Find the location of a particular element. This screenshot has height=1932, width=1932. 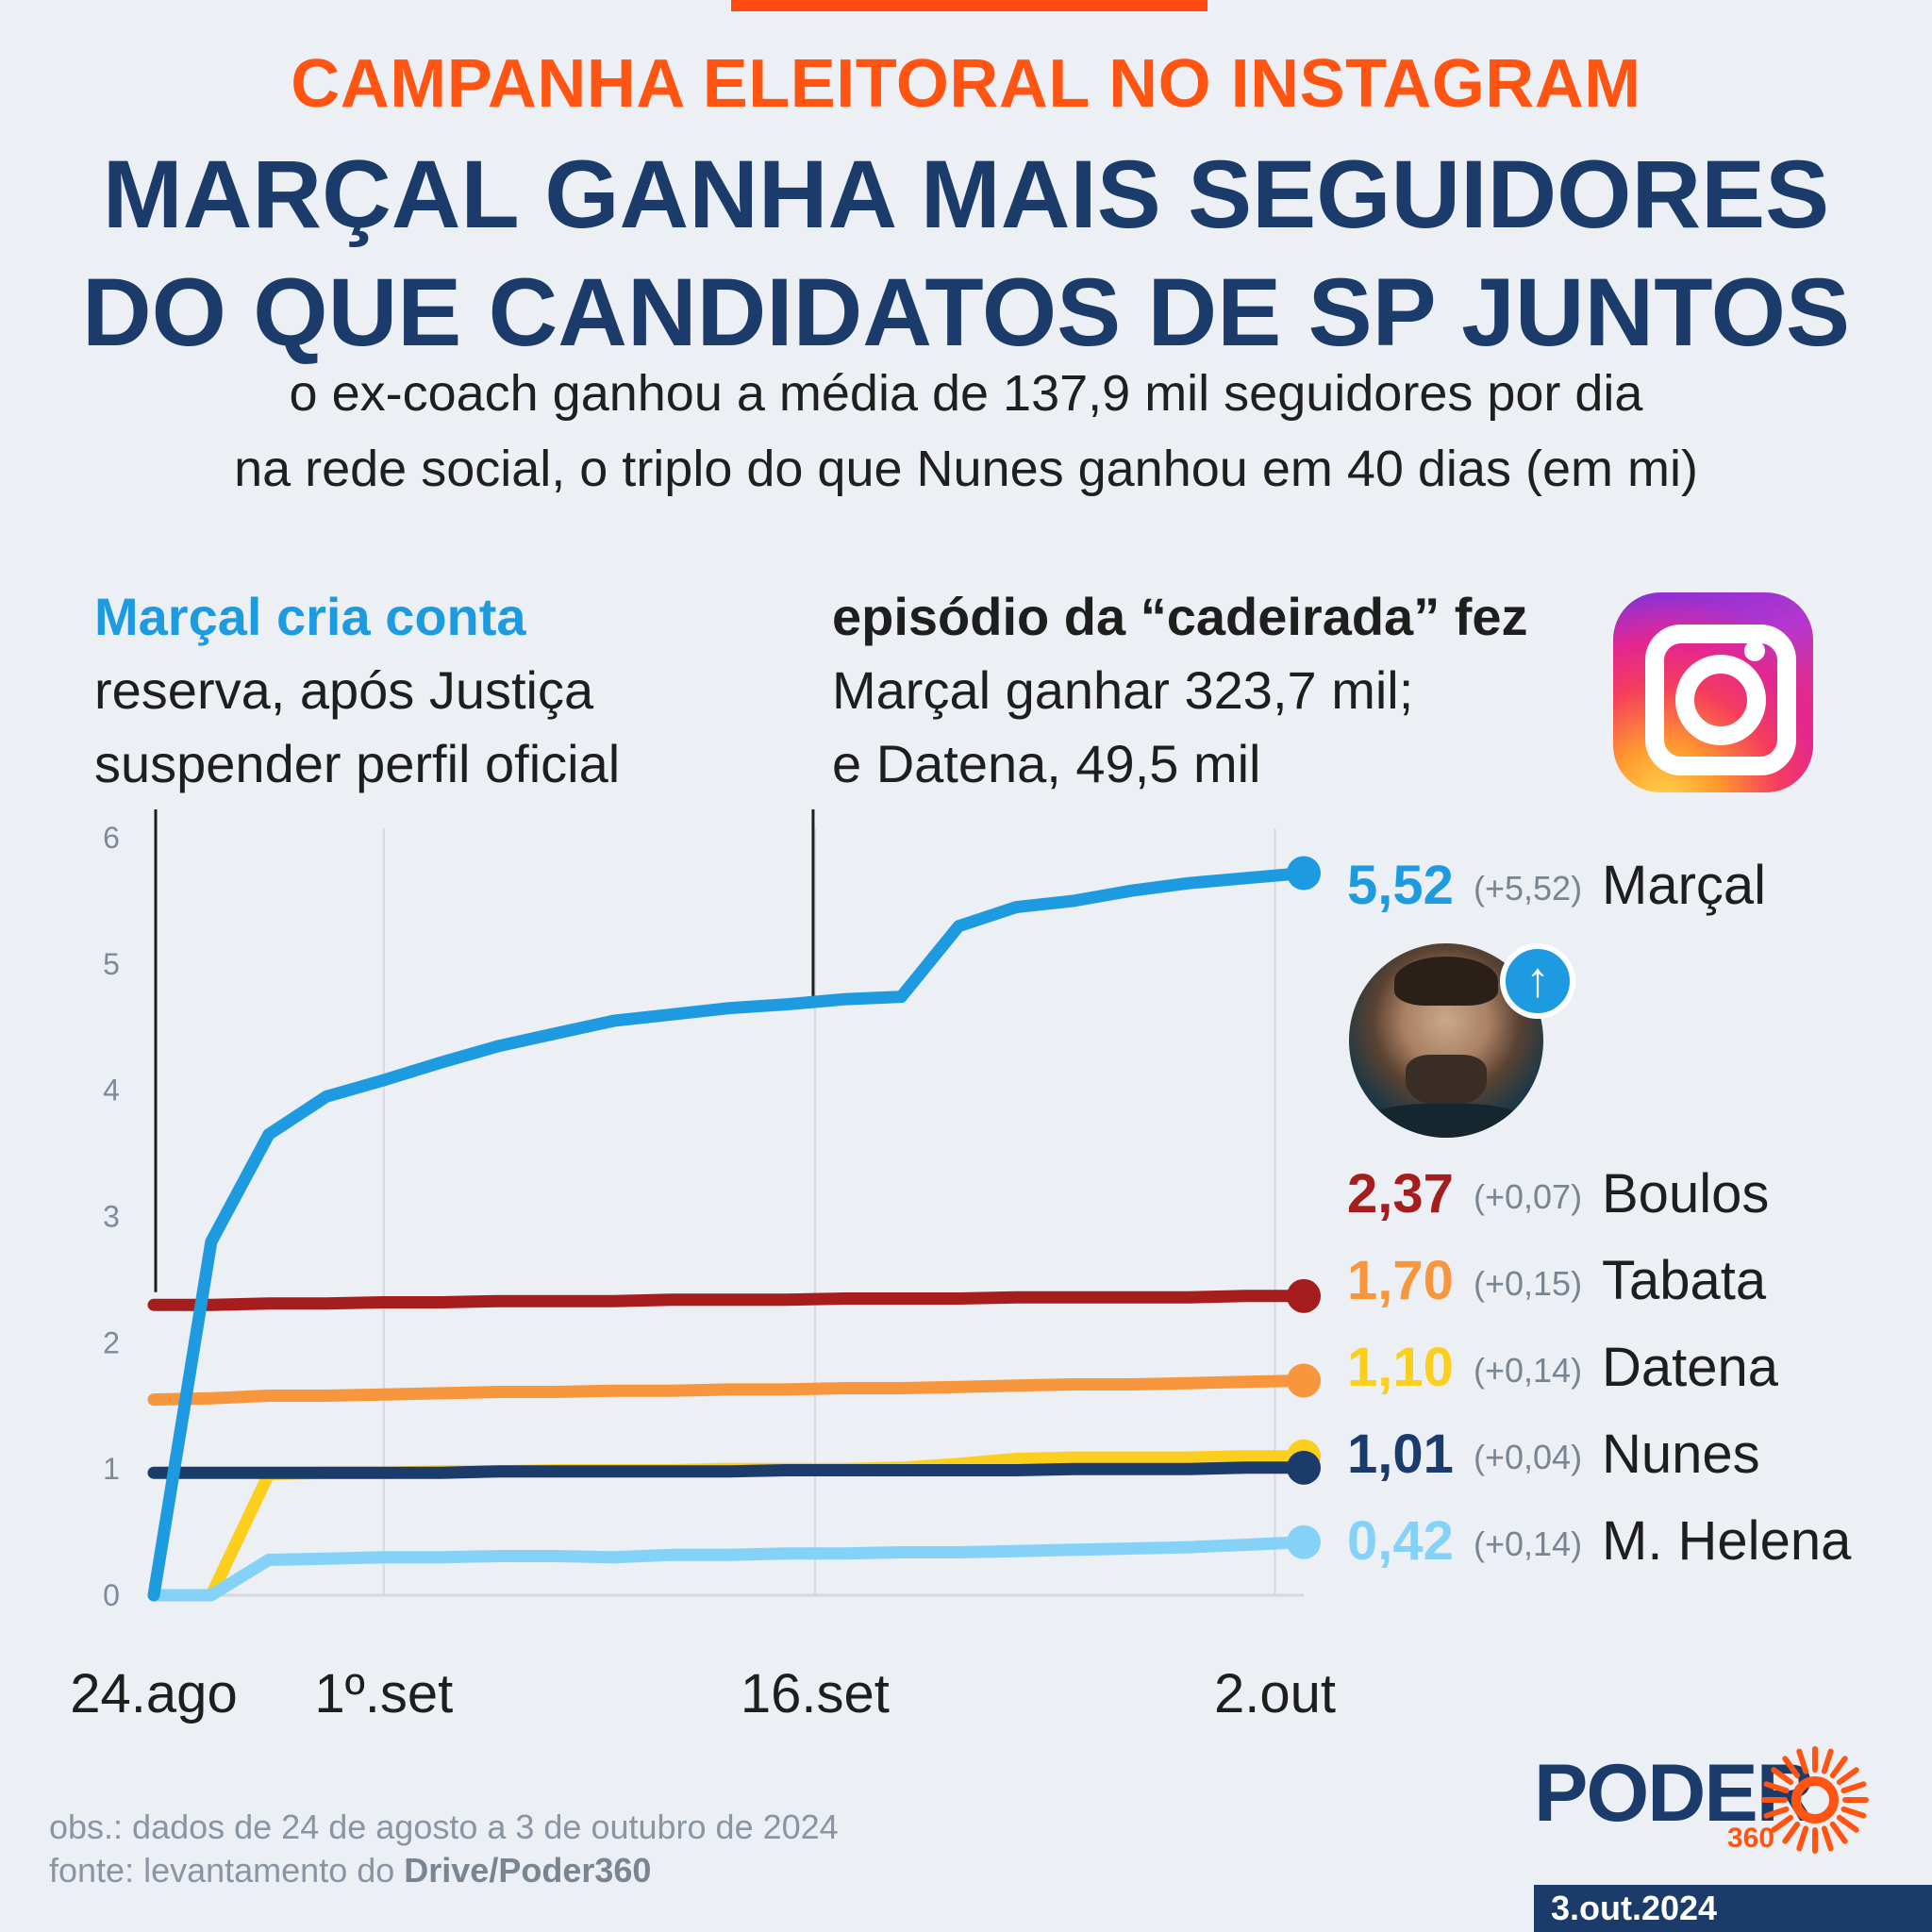

y-tick-label: 5 is located at coordinates (111, 964).